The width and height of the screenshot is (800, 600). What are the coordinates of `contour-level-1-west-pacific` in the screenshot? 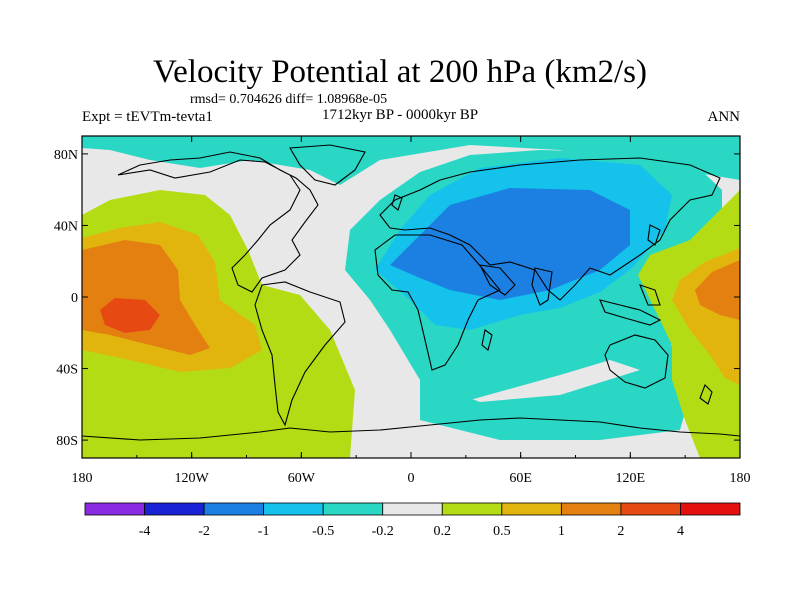 It's located at (717, 290).